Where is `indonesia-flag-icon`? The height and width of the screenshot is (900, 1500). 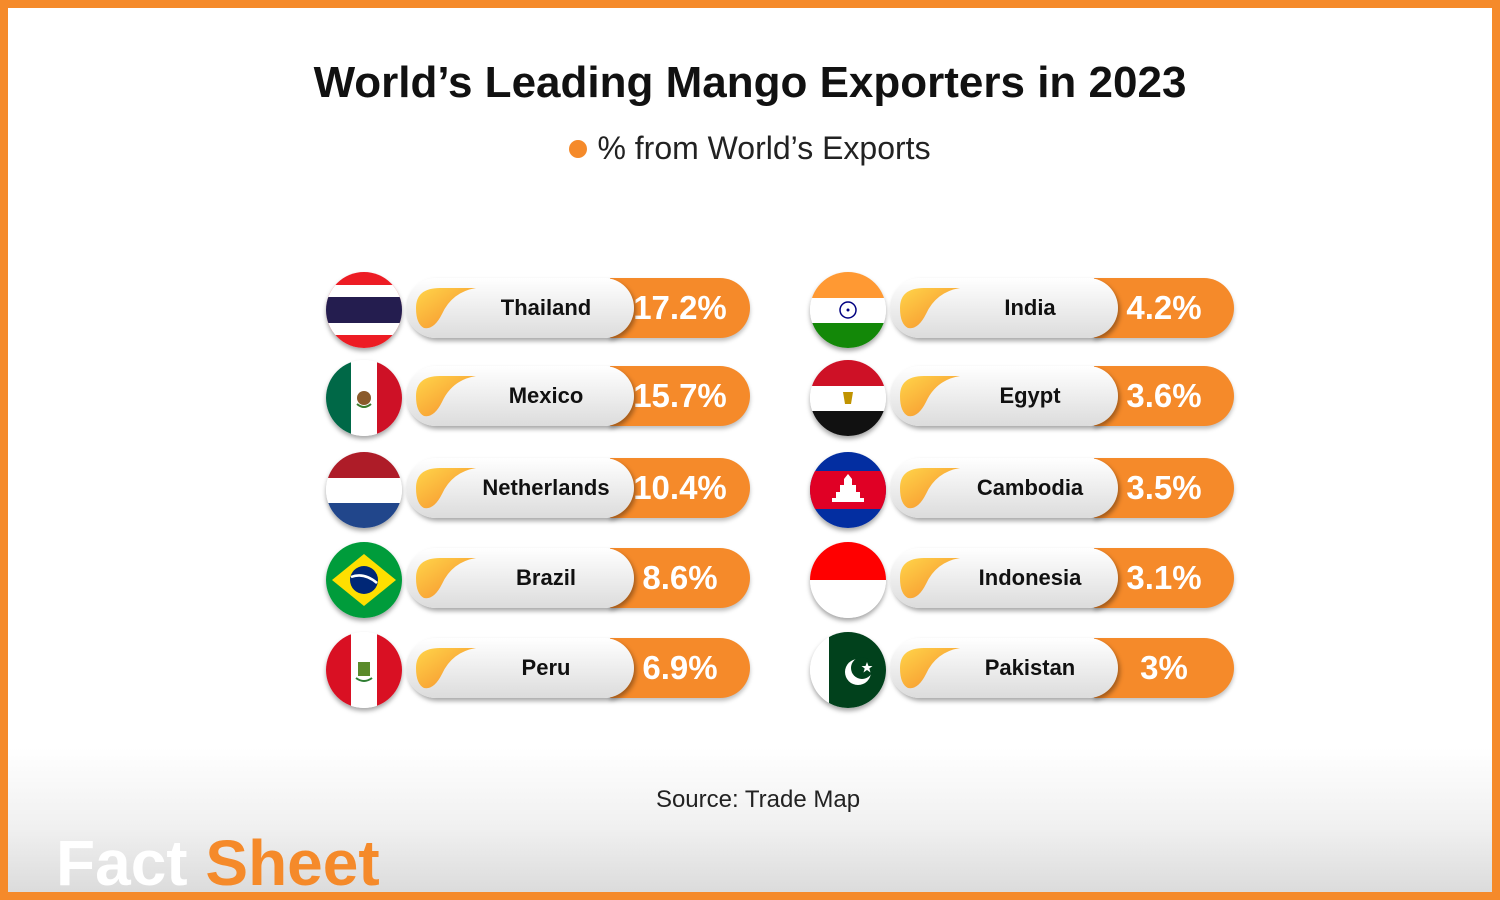 indonesia-flag-icon is located at coordinates (848, 580).